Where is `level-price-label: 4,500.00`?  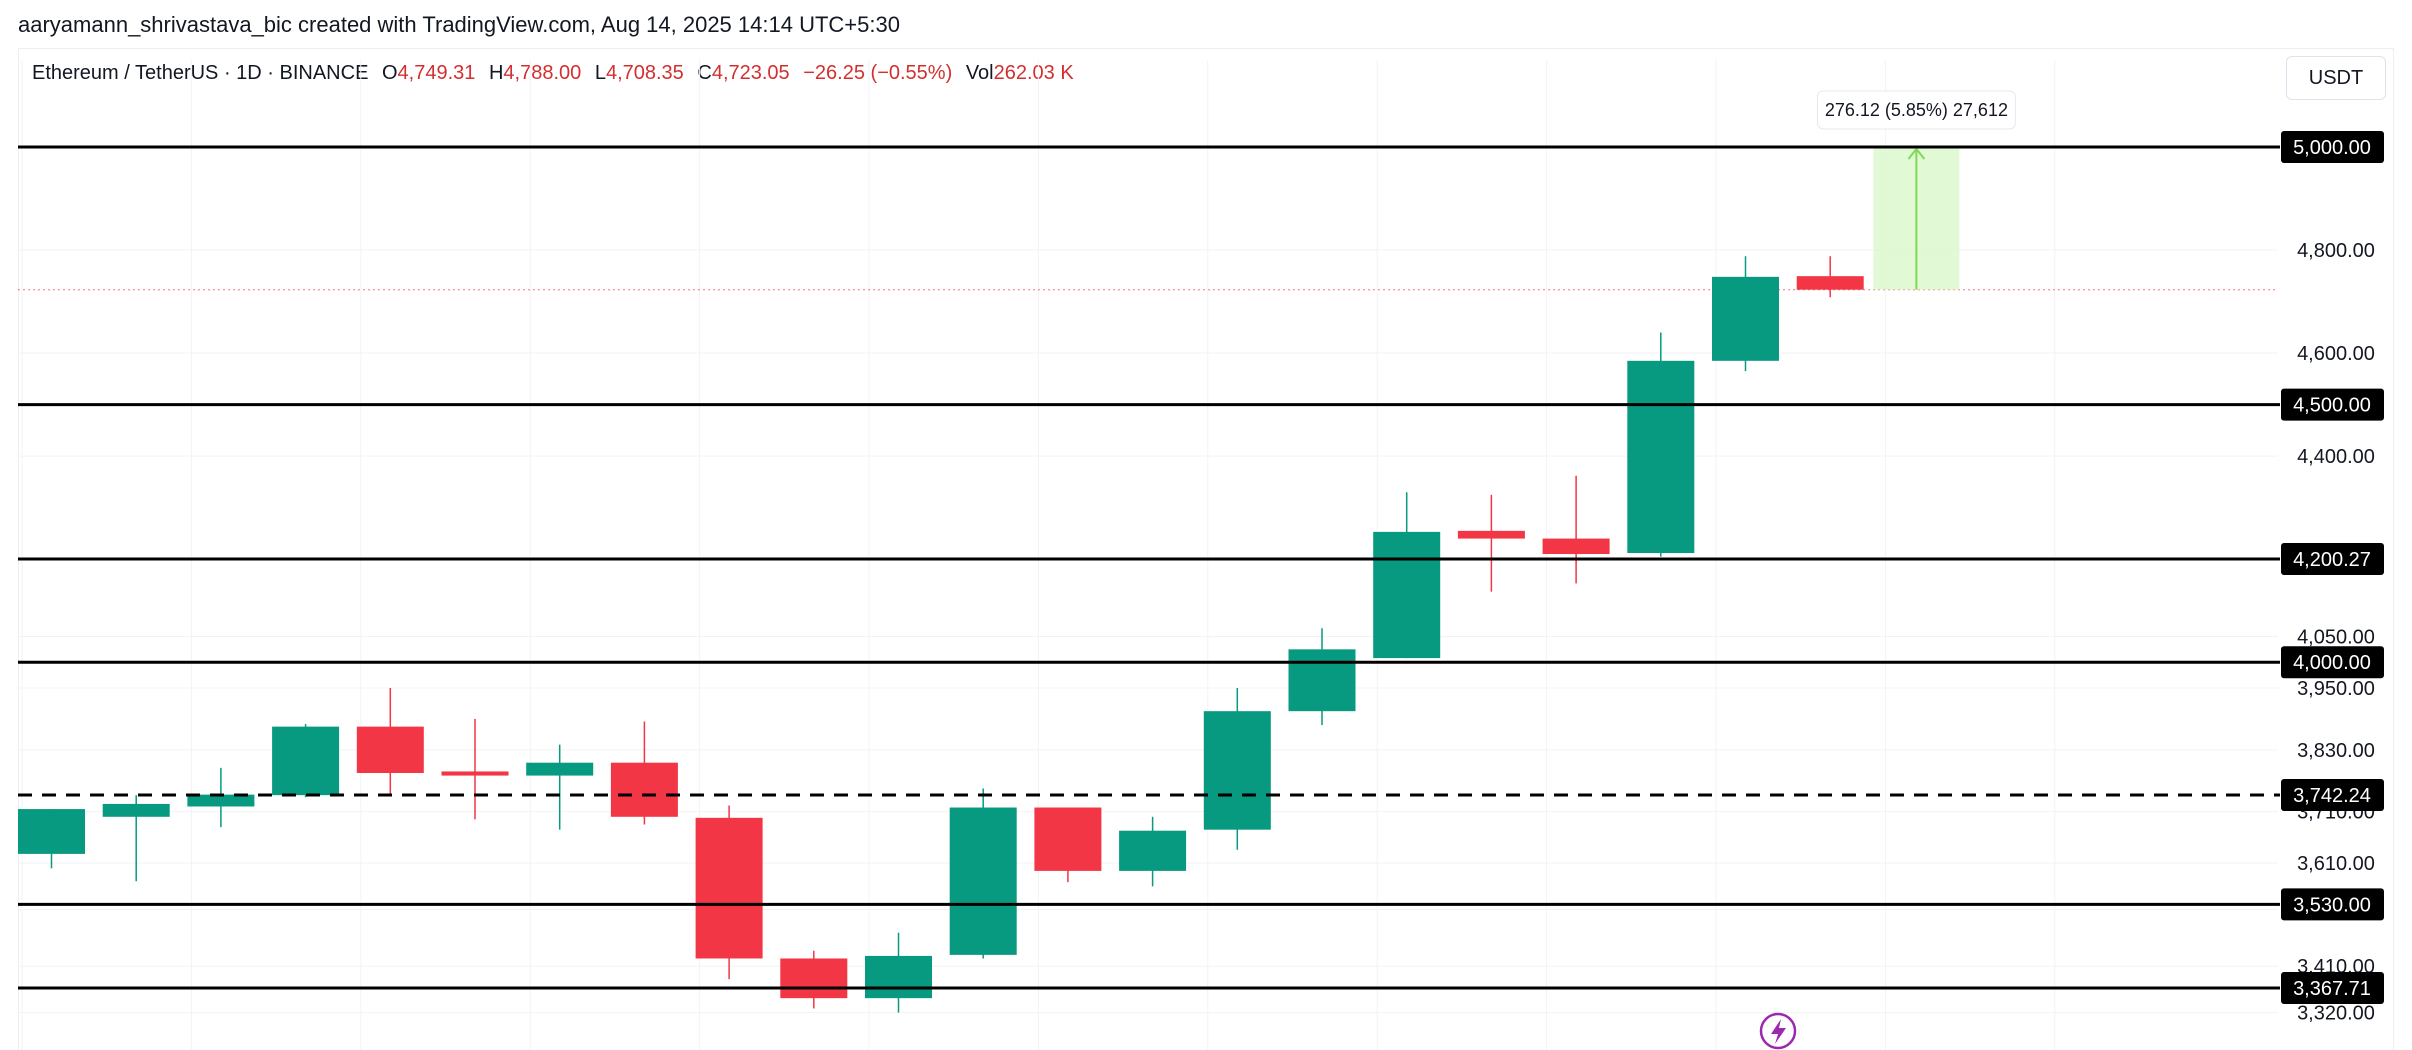
level-price-label: 4,500.00 is located at coordinates (2332, 406).